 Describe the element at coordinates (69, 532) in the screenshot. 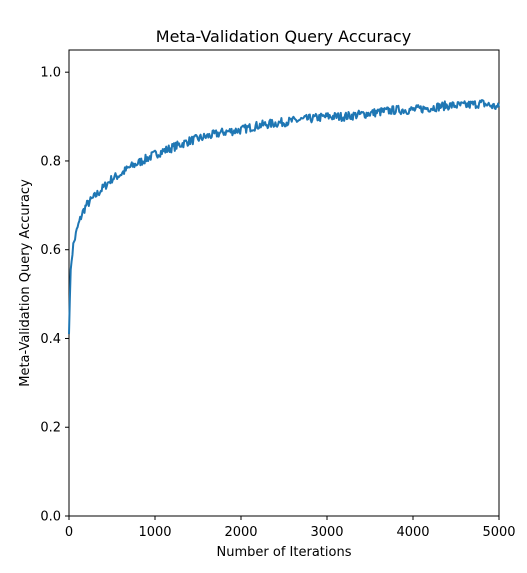

I see `x-tick-label: 0` at that location.